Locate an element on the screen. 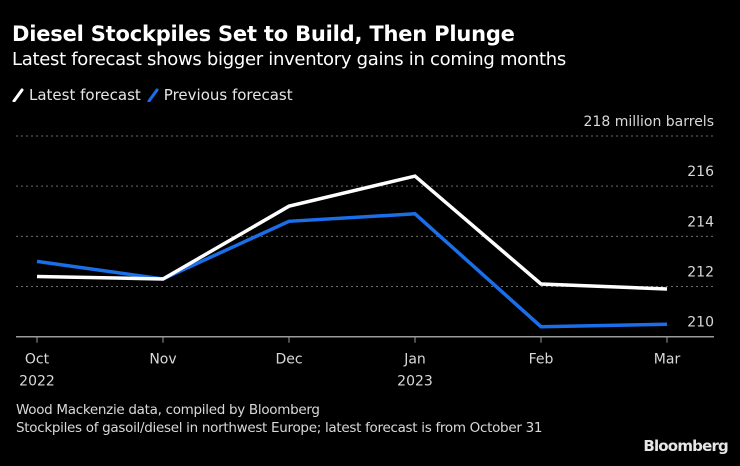 The image size is (740, 466). x-tick-label: Nov is located at coordinates (162, 360).